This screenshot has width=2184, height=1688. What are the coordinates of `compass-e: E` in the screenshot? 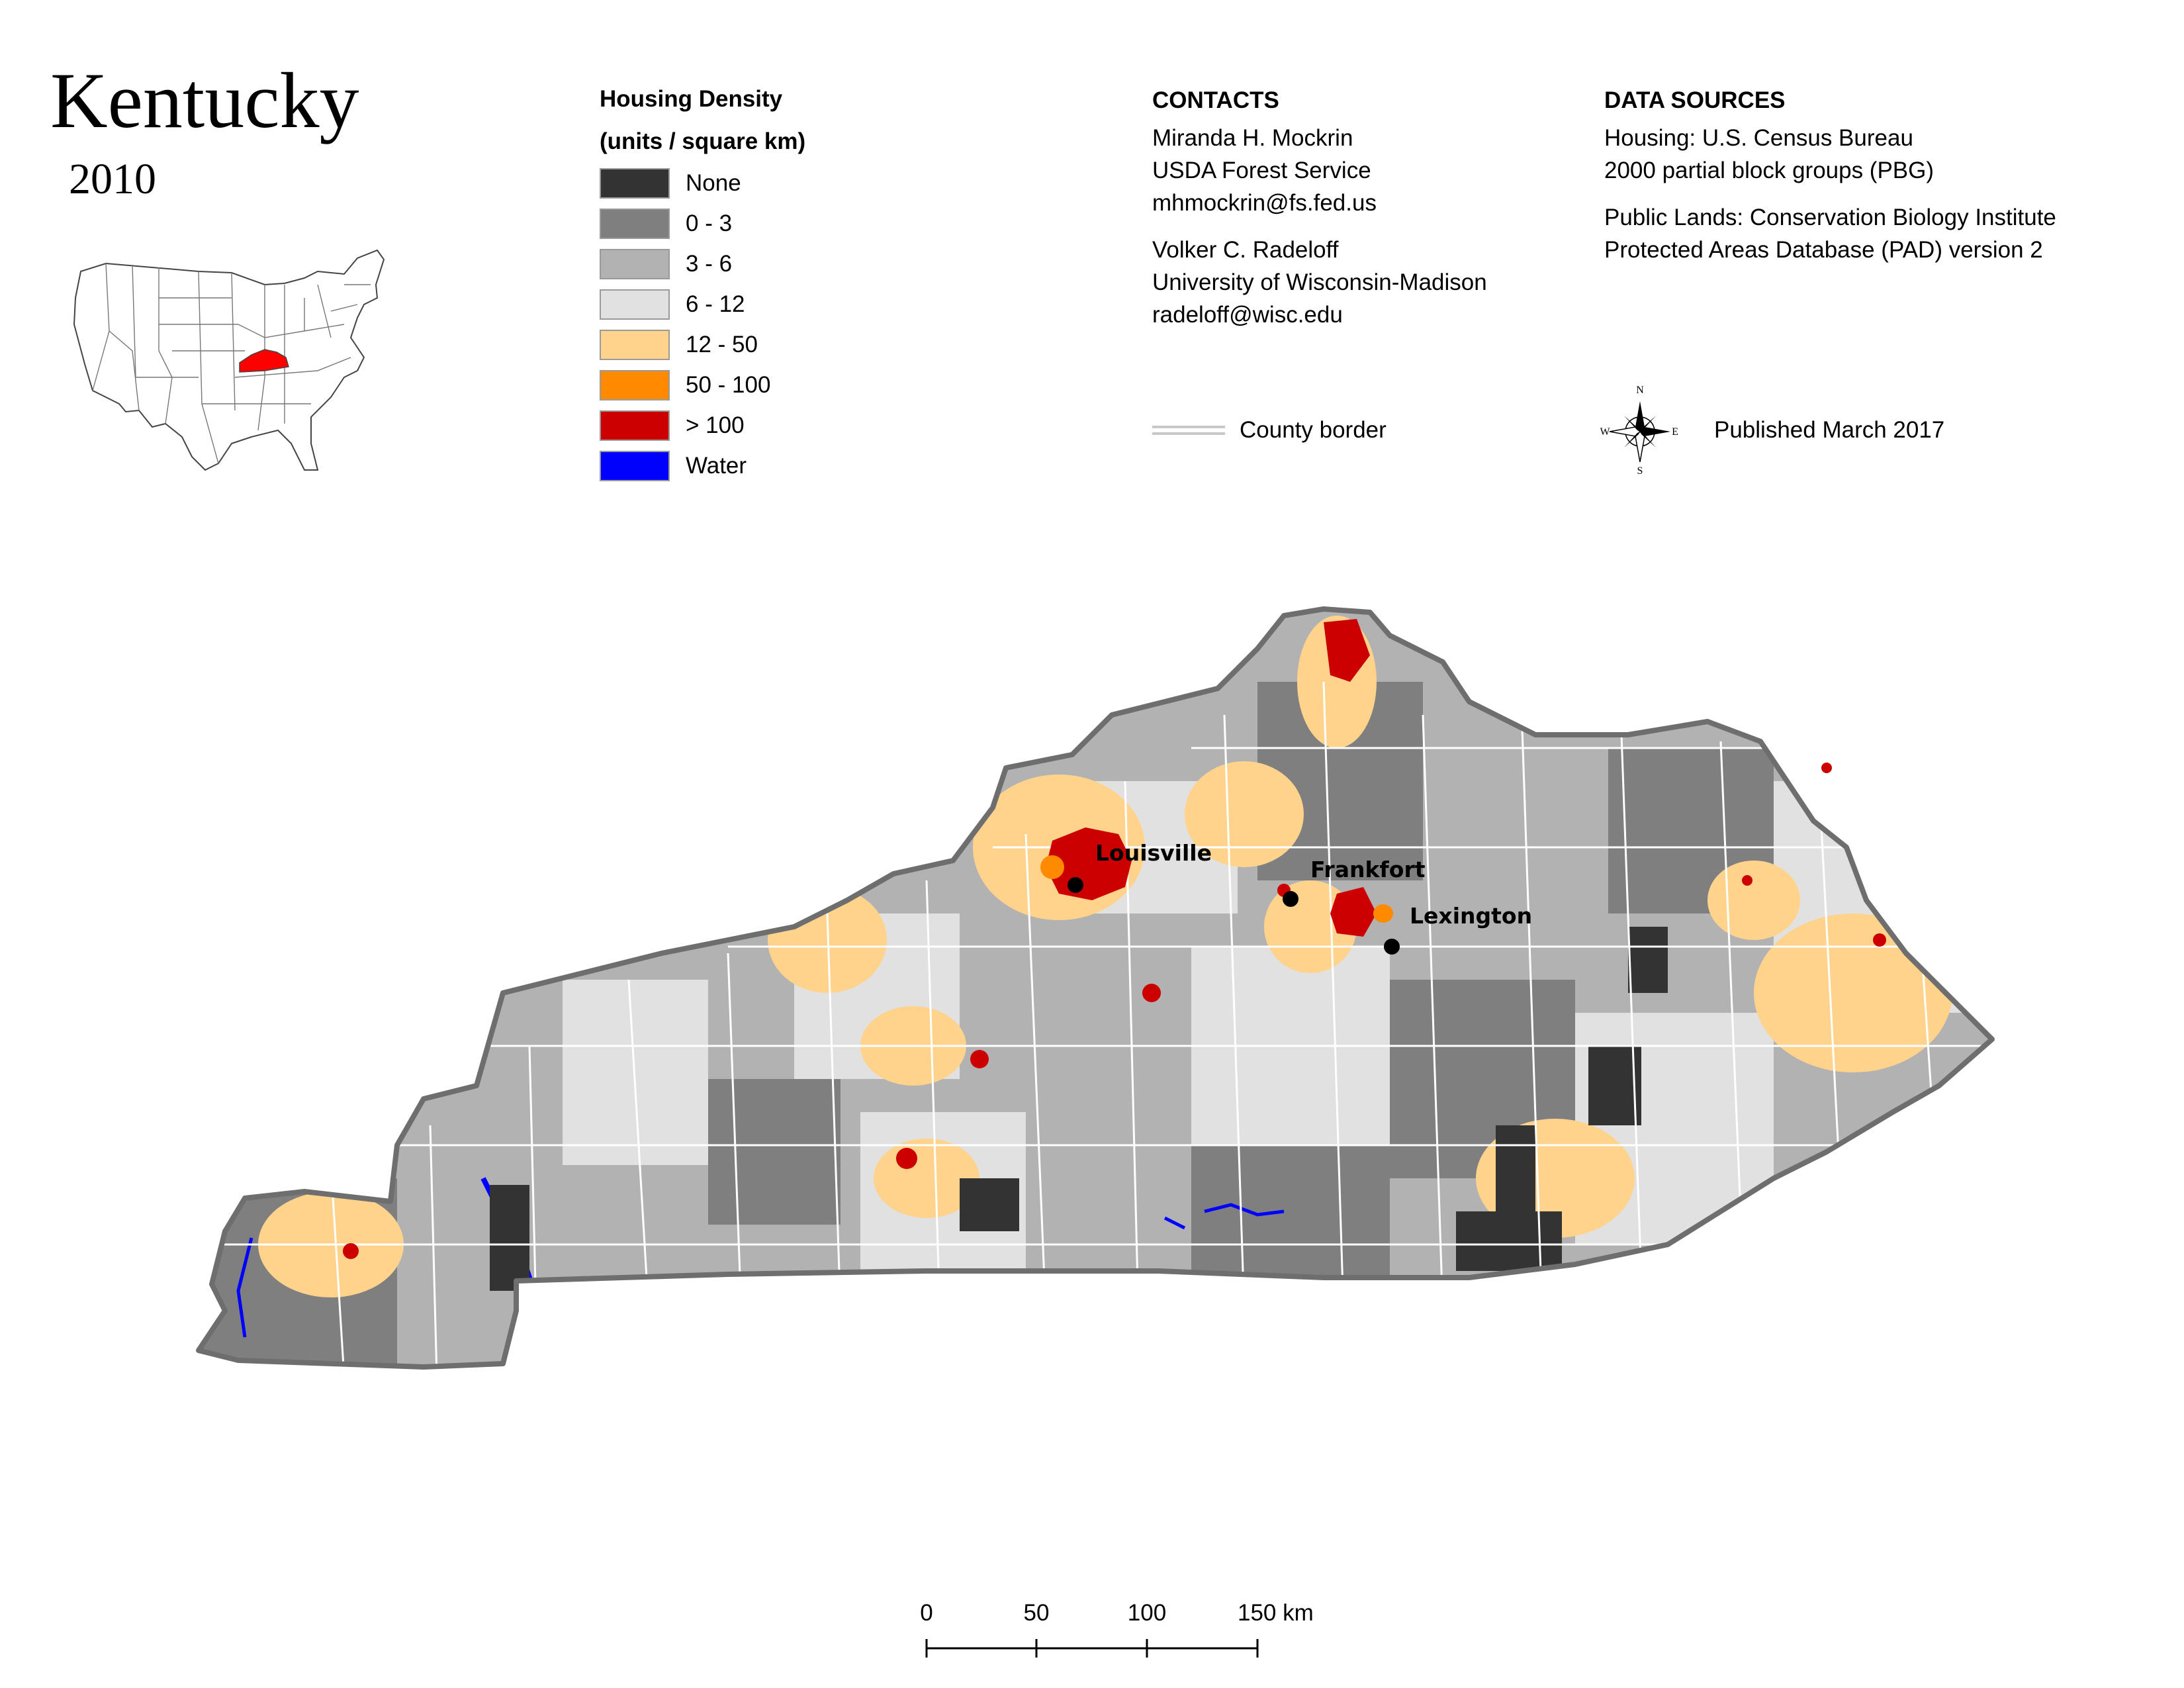 It's located at (1675, 432).